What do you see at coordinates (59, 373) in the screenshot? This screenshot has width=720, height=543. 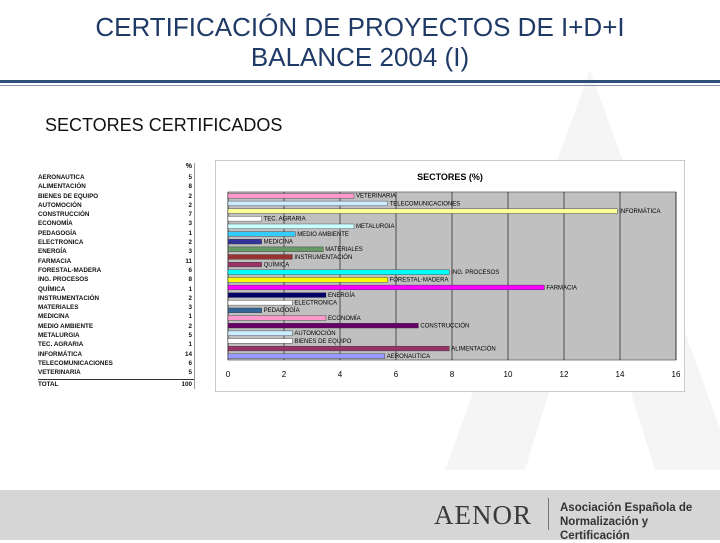 I see `table-row-label: VETERINARIA` at bounding box center [59, 373].